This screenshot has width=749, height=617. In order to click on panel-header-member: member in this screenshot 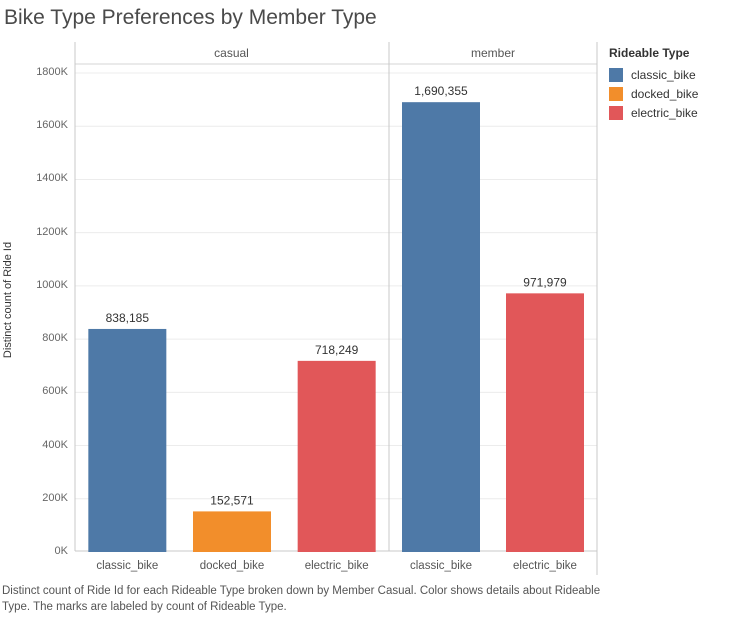, I will do `click(492, 53)`.